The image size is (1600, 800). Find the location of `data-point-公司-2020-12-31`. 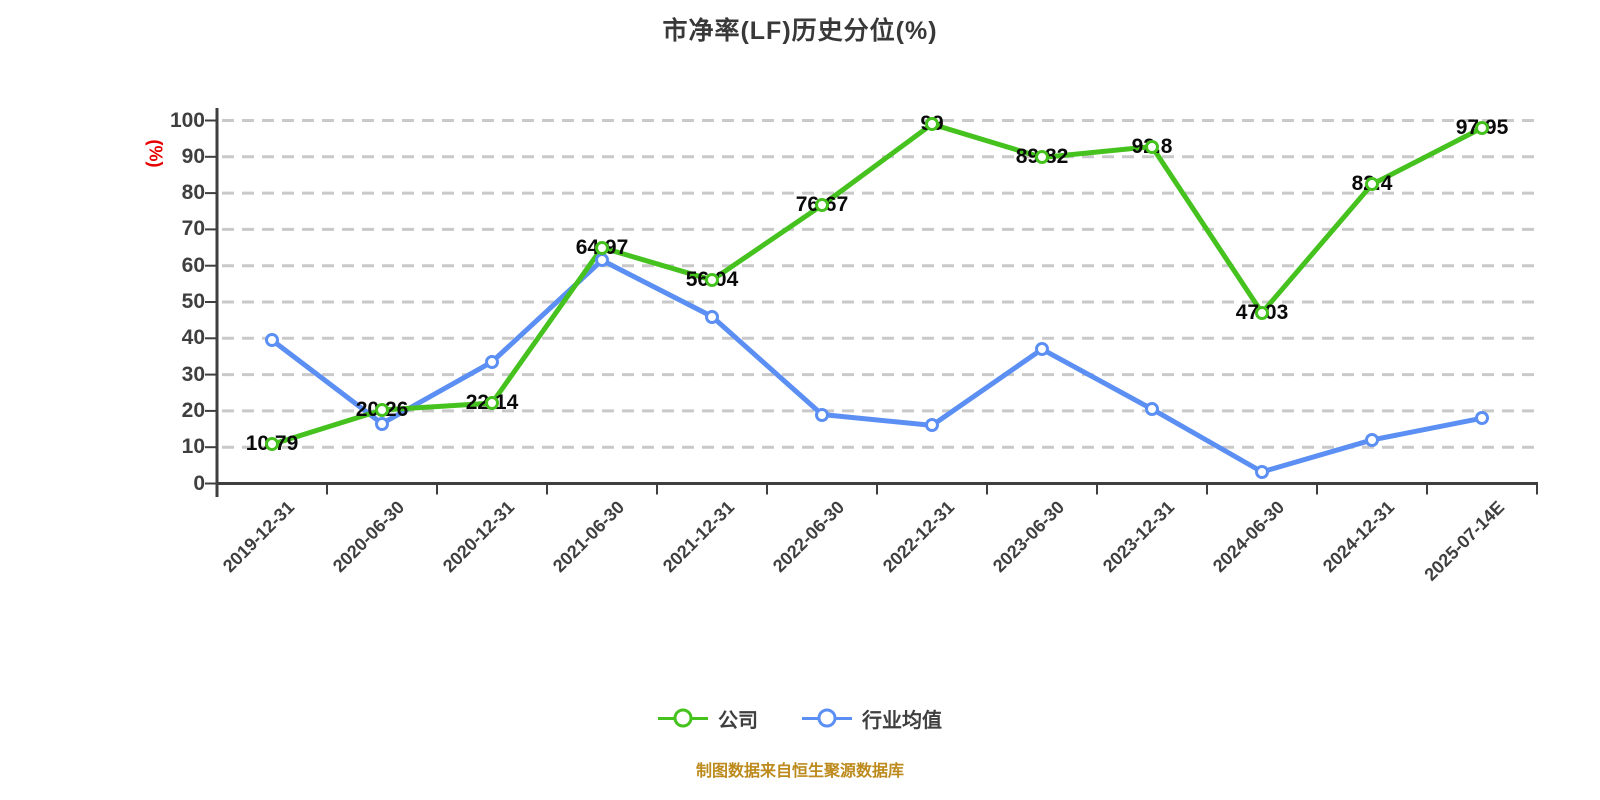

data-point-公司-2020-12-31 is located at coordinates (492, 403).